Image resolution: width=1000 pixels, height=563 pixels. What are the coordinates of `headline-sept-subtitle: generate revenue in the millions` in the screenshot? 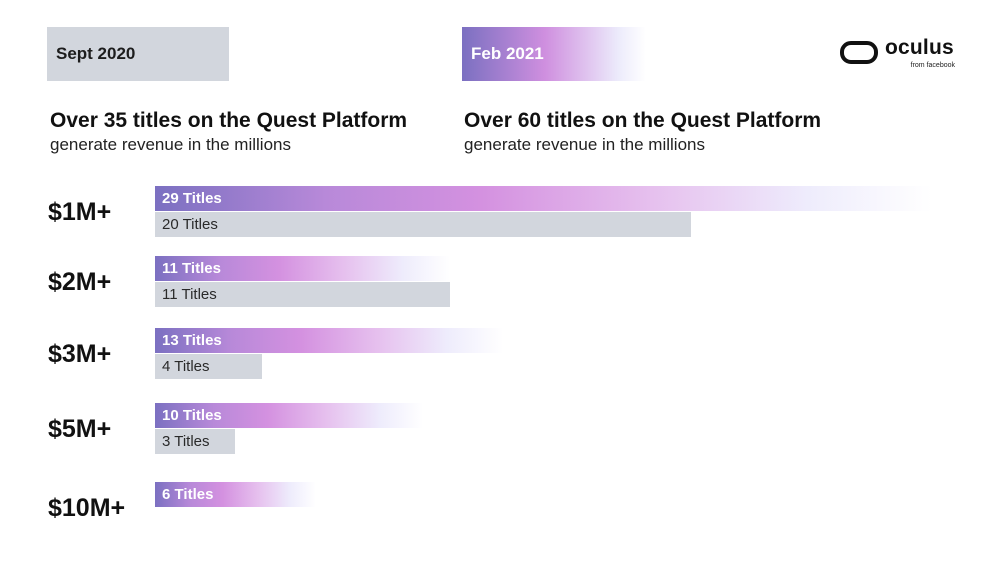 It's located at (170, 144).